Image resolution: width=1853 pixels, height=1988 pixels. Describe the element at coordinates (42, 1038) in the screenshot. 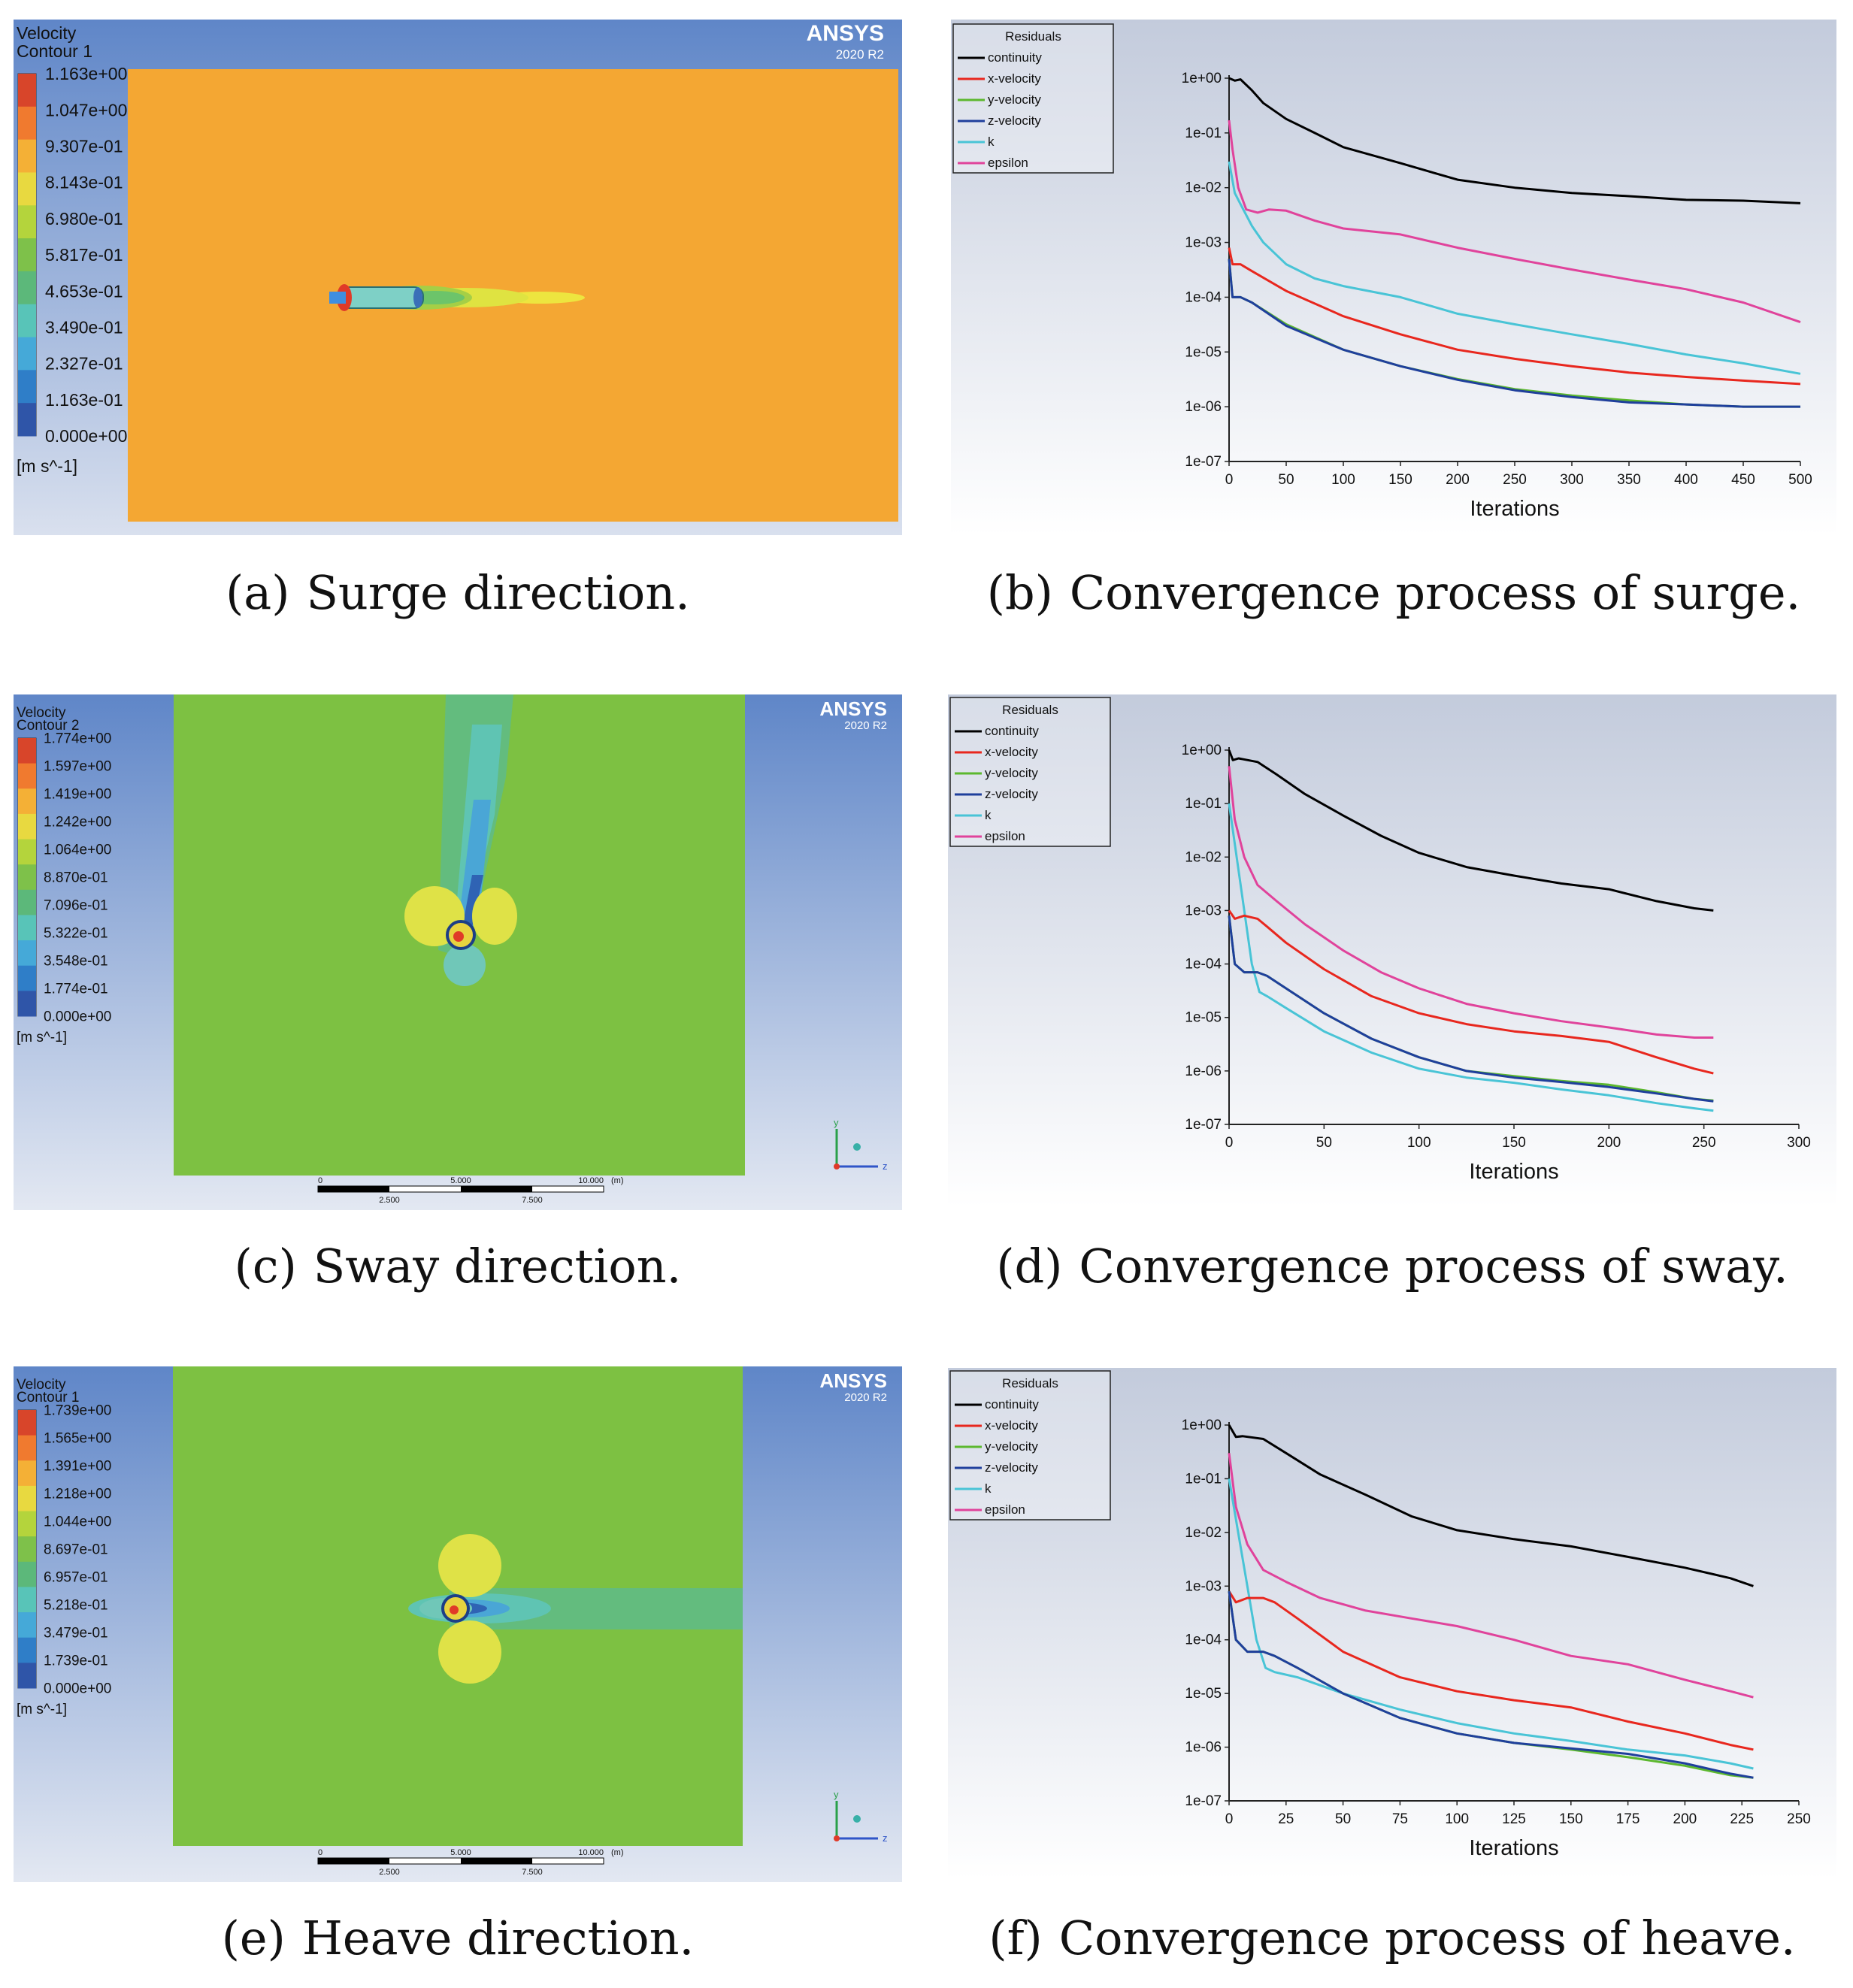

I see `colorbar-unit: [m s^-1]` at that location.